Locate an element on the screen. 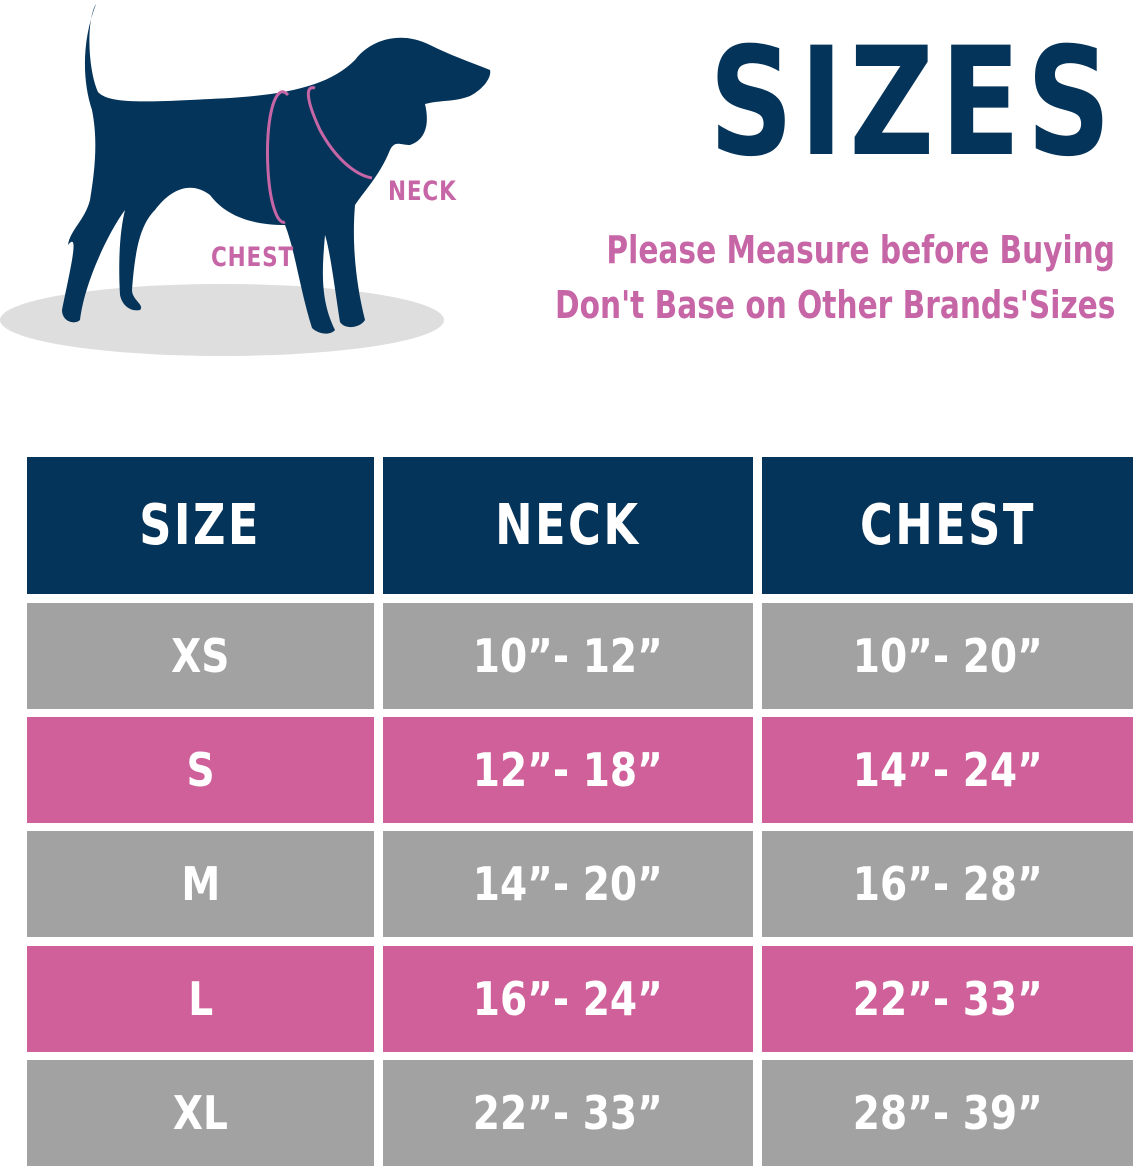 The image size is (1137, 1169). chest-label: CHEST is located at coordinates (252, 257).